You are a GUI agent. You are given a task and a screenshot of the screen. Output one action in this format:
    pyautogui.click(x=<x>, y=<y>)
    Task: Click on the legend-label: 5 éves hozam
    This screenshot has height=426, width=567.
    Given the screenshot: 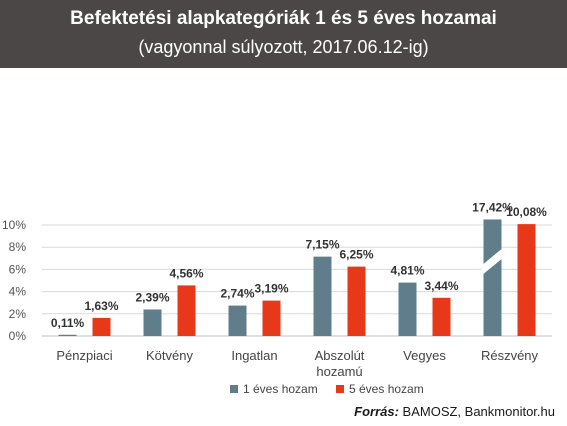 What is the action you would take?
    pyautogui.click(x=386, y=389)
    